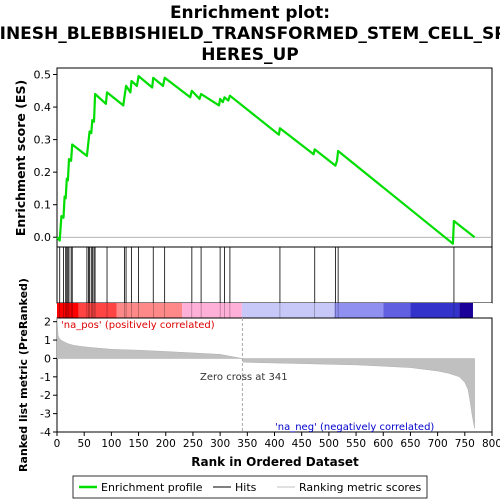  Describe the element at coordinates (274, 444) in the screenshot. I see `x-tick-label: 400` at that location.